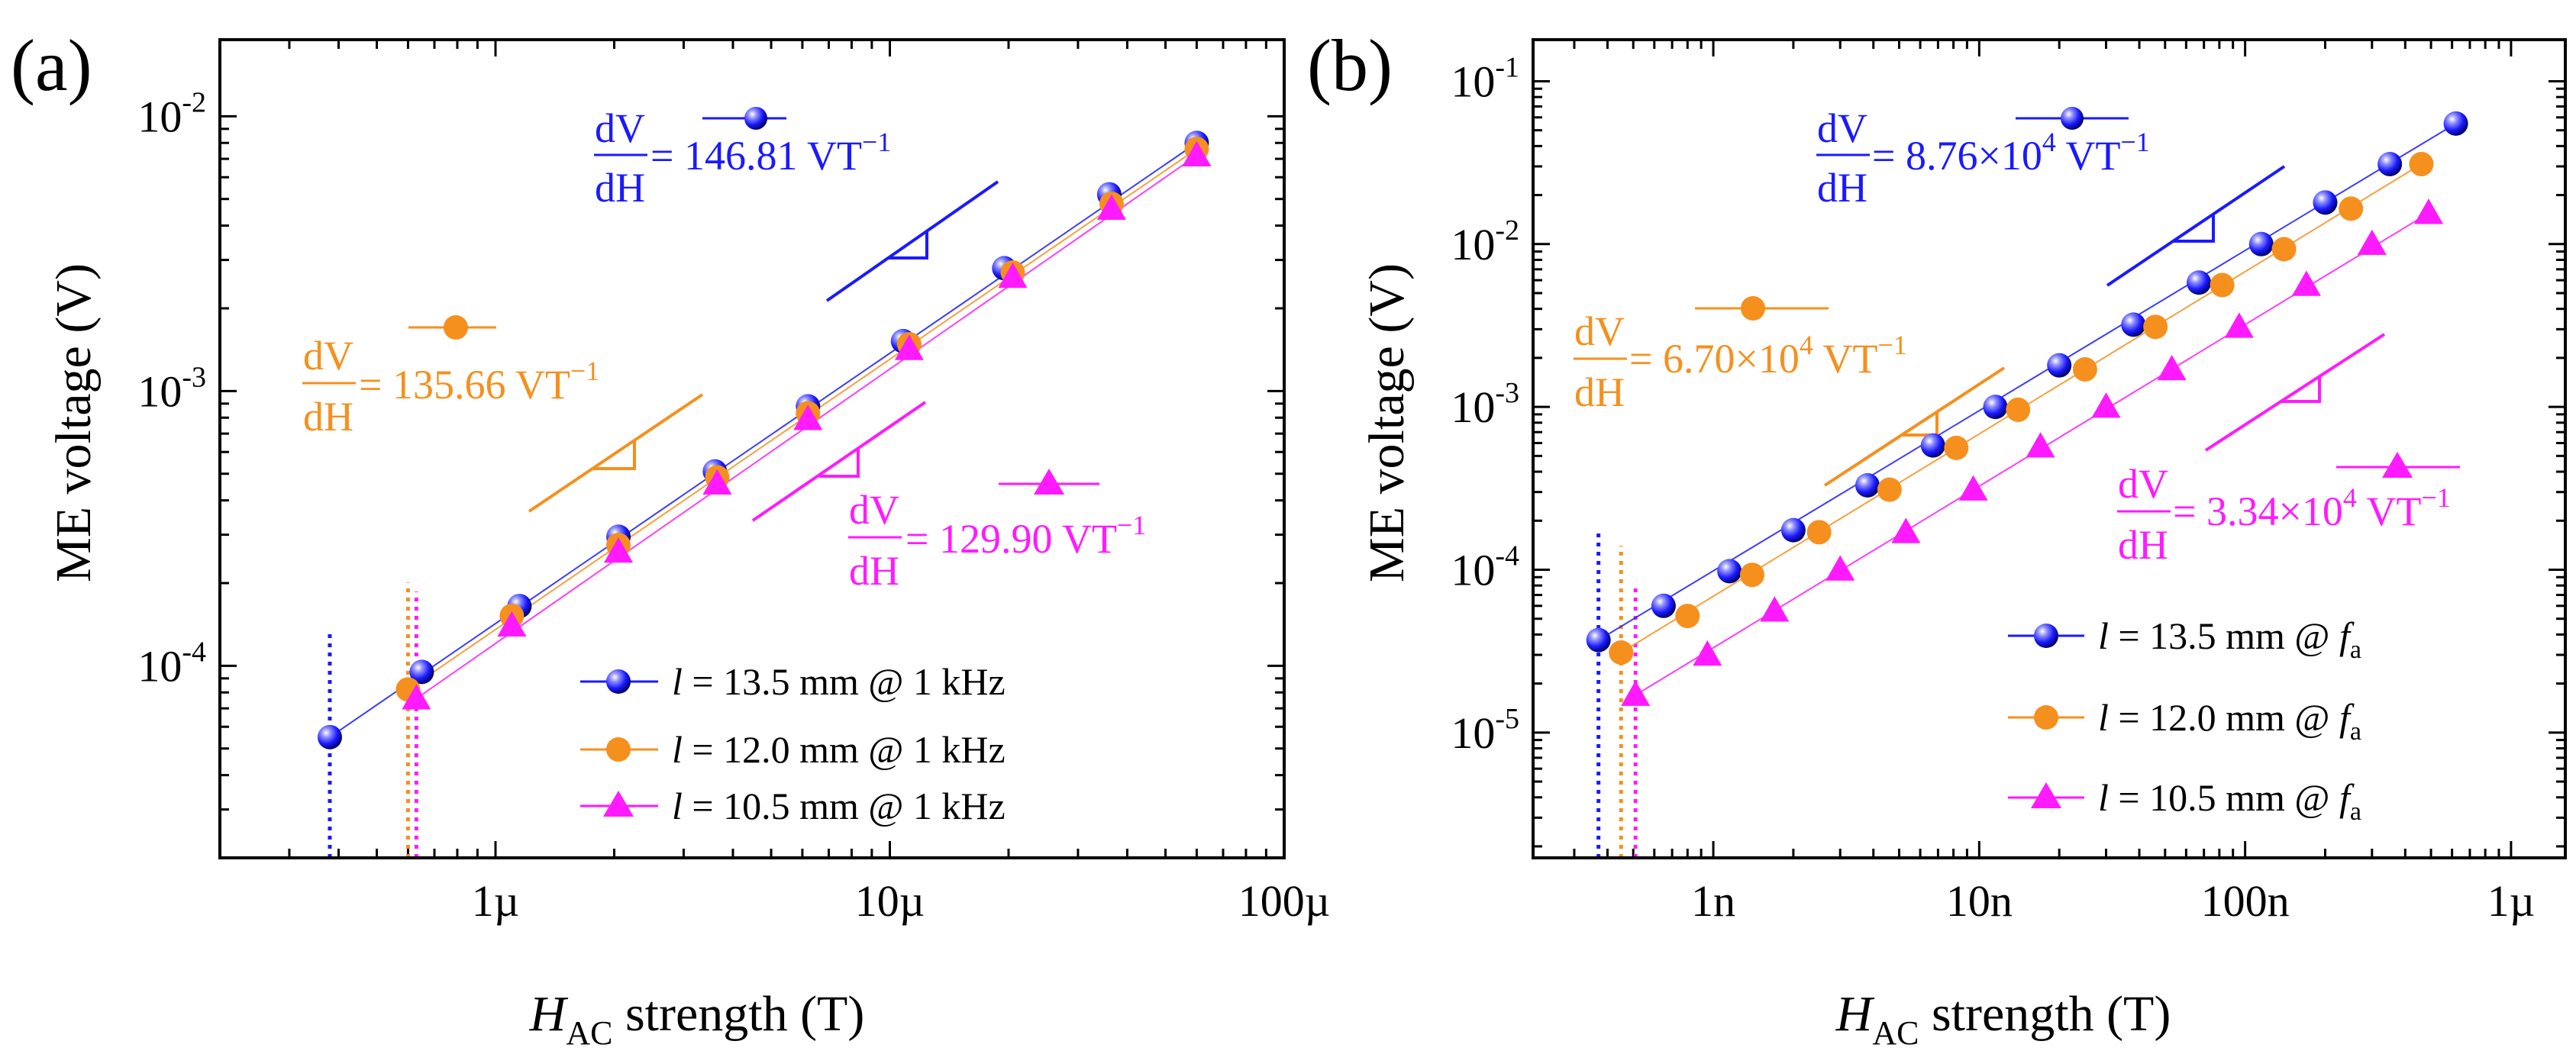 The image size is (2576, 1054). I want to click on annotation-orange-a: dV dH = 135.66 VT−1, so click(450, 377).